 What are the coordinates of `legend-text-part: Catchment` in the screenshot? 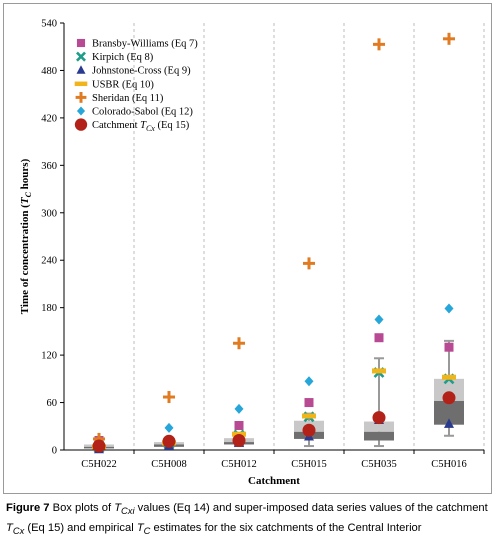 It's located at (116, 125).